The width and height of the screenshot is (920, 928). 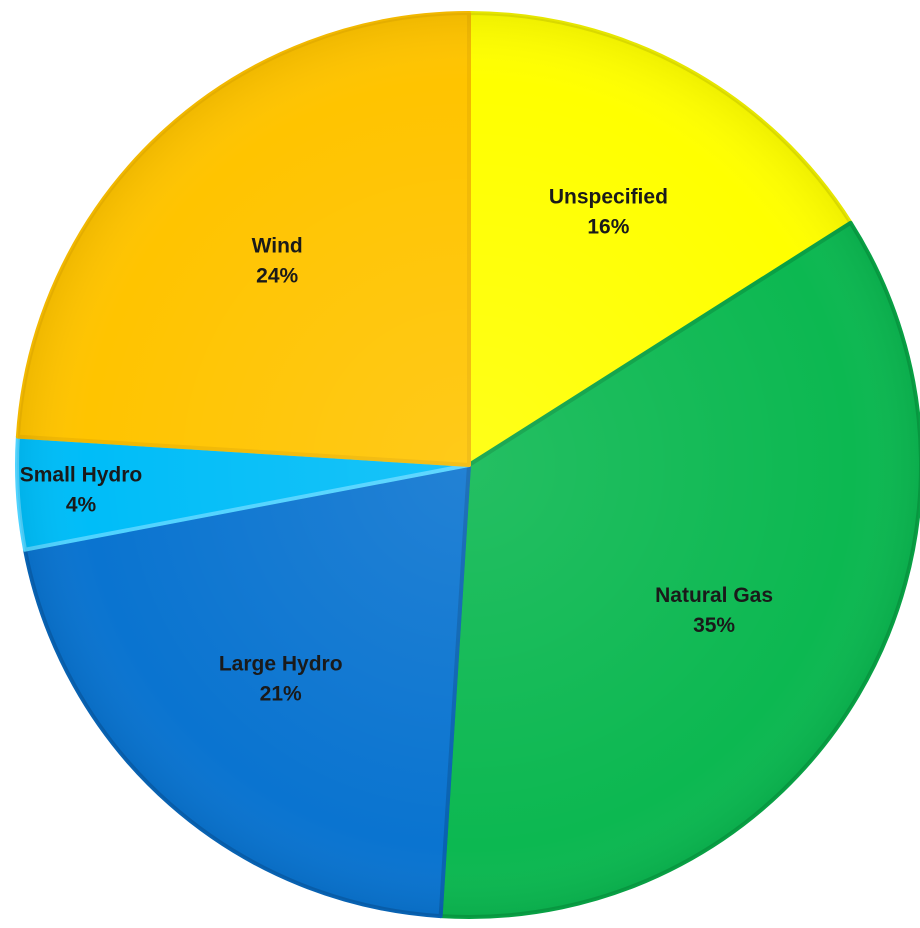 I want to click on slice-label-small-hydro: Small Hydro 4%, so click(x=81, y=489).